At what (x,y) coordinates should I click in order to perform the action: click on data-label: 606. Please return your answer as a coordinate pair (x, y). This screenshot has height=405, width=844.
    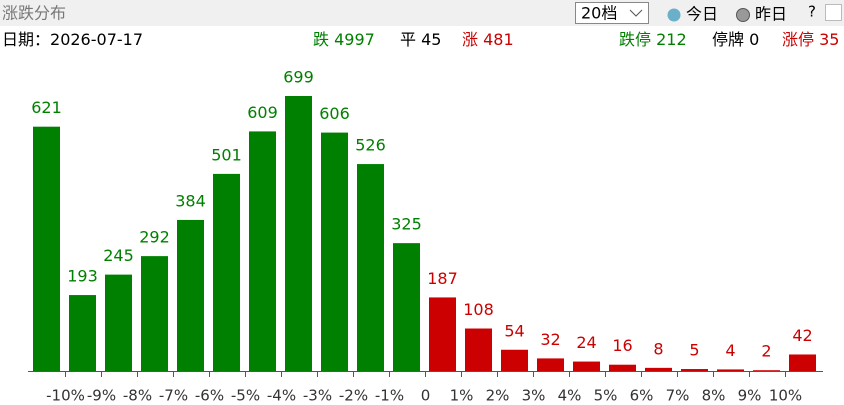
    Looking at the image, I should click on (334, 113).